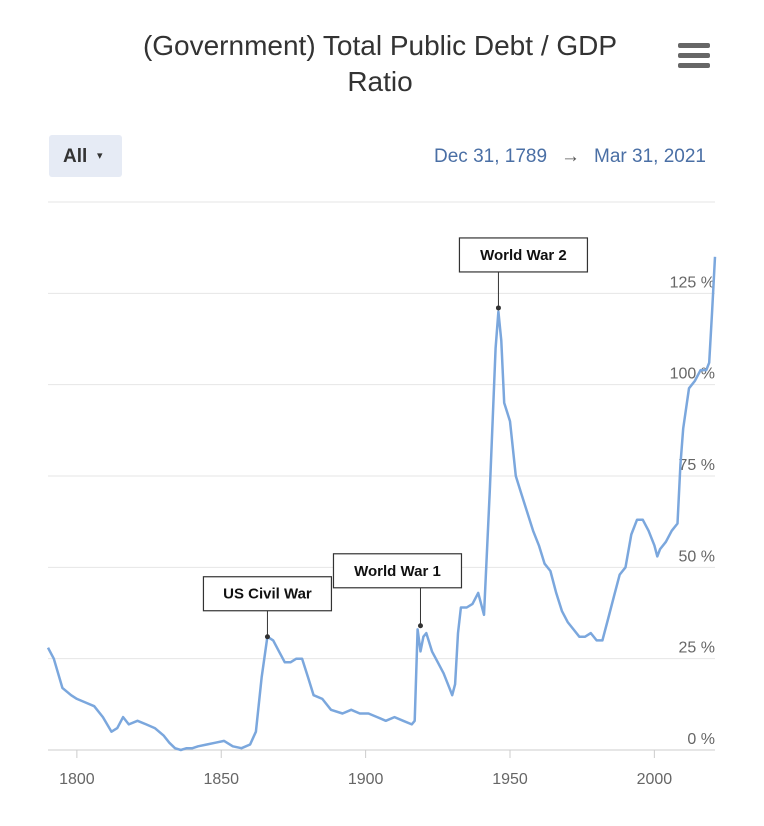 The height and width of the screenshot is (826, 764). What do you see at coordinates (365, 769) in the screenshot?
I see `x-axis-ticks: 1800 1850 1900 1950 2000` at bounding box center [365, 769].